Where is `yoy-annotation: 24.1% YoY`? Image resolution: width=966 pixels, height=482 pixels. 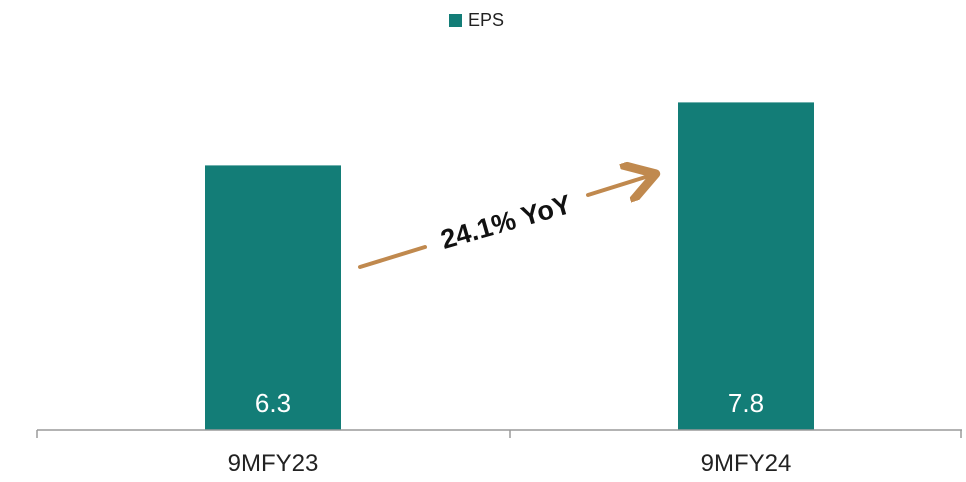
yoy-annotation: 24.1% YoY is located at coordinates (505, 222).